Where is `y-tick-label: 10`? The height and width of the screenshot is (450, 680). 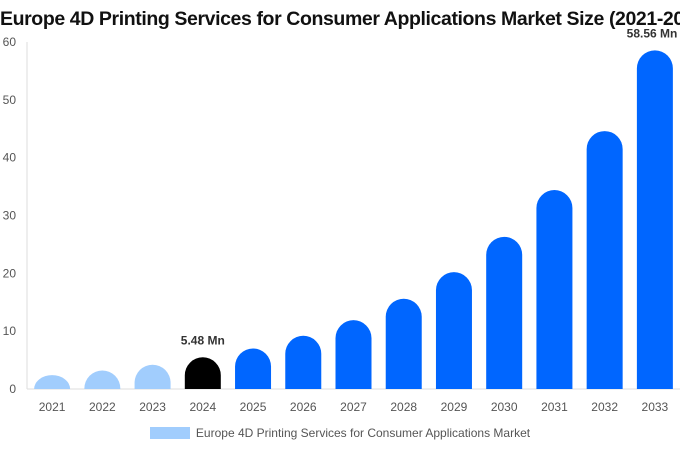 y-tick-label: 10 is located at coordinates (10, 331).